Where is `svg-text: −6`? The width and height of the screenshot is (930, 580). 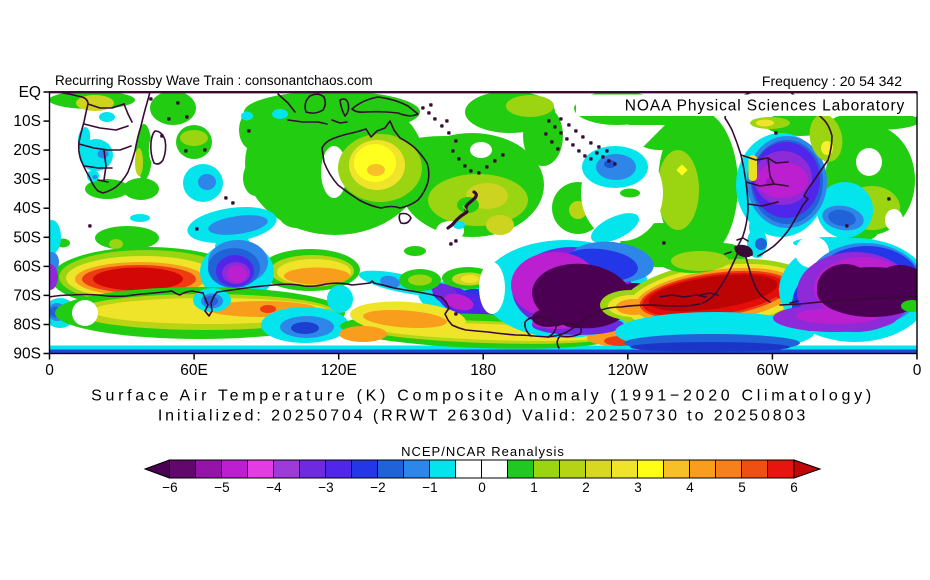
svg-text: −6 is located at coordinates (169, 487).